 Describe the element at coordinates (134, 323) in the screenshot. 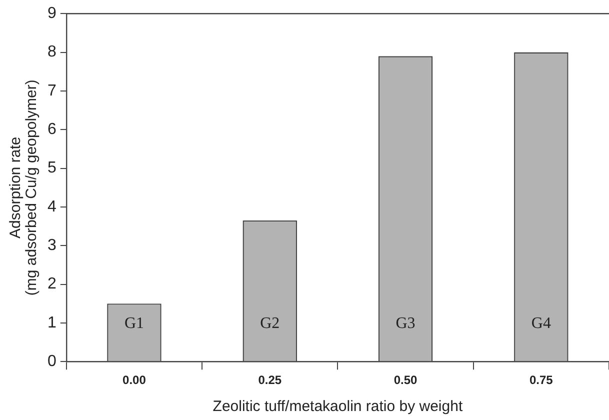

I see `annotation: G1` at that location.